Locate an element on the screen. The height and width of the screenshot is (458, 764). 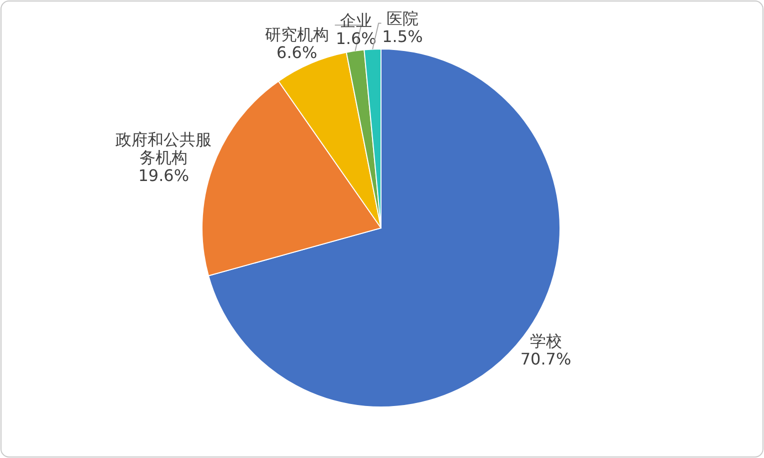
data-label: 1.6% is located at coordinates (356, 38).